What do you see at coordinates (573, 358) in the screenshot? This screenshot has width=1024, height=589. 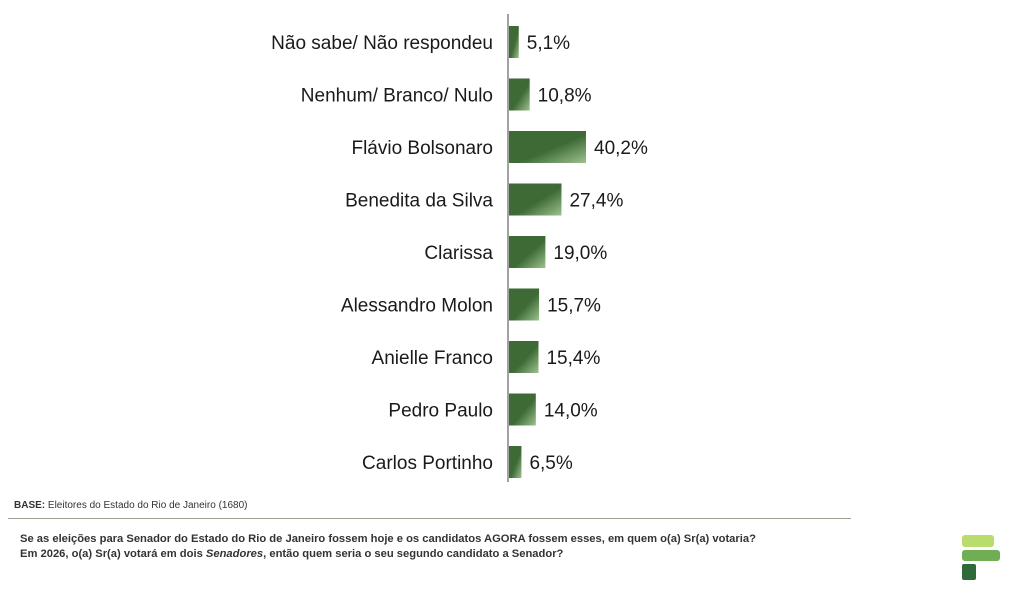 I see `value-label-6: 15,4%` at bounding box center [573, 358].